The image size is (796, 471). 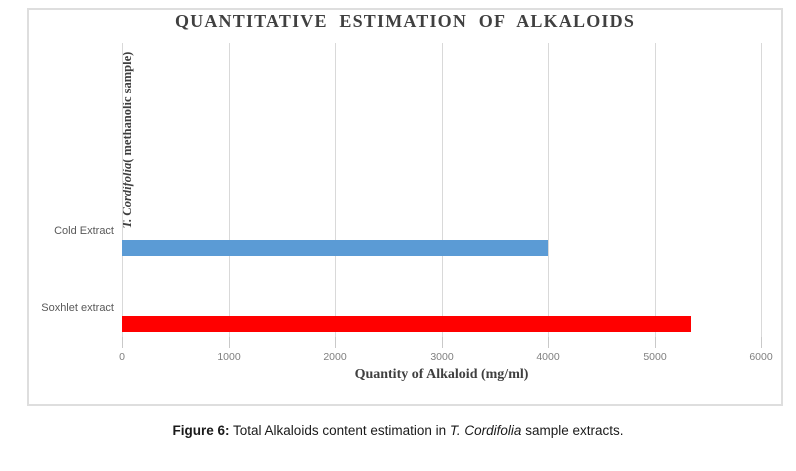 I want to click on figure-caption-suffix: sample extracts., so click(x=572, y=430).